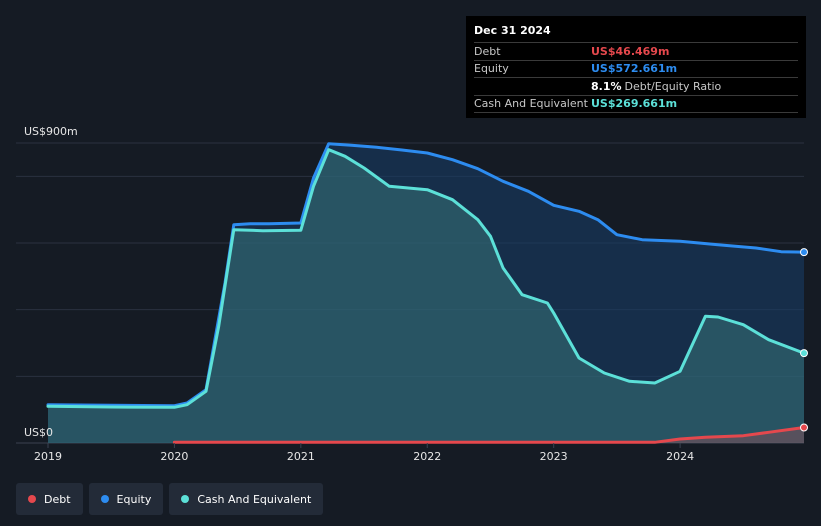 The height and width of the screenshot is (526, 821). Describe the element at coordinates (804, 427) in the screenshot. I see `debt-endpoint` at that location.